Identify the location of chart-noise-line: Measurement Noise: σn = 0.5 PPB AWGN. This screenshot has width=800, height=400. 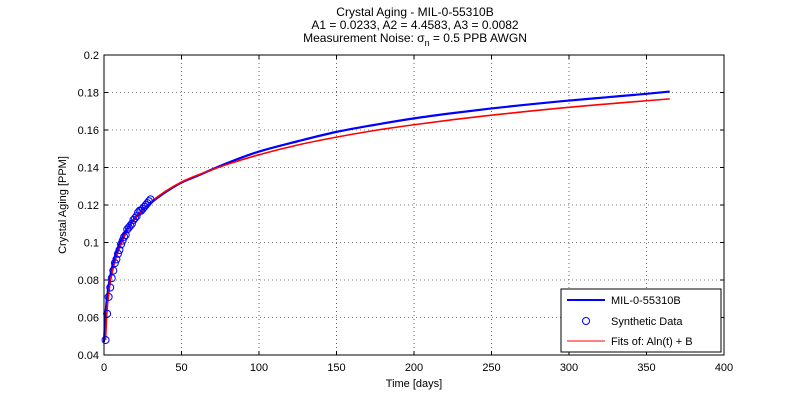
(415, 39).